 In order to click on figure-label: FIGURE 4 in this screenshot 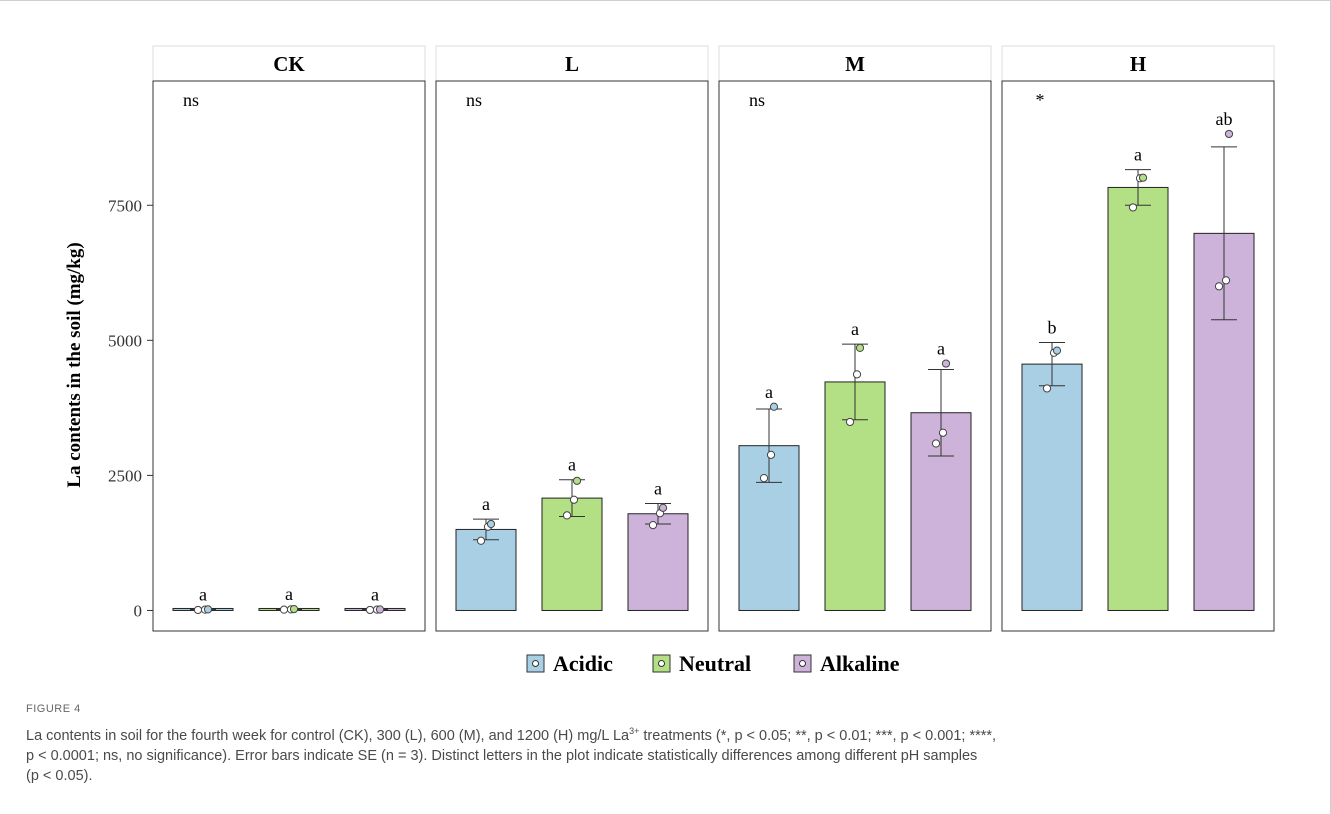, I will do `click(53, 709)`.